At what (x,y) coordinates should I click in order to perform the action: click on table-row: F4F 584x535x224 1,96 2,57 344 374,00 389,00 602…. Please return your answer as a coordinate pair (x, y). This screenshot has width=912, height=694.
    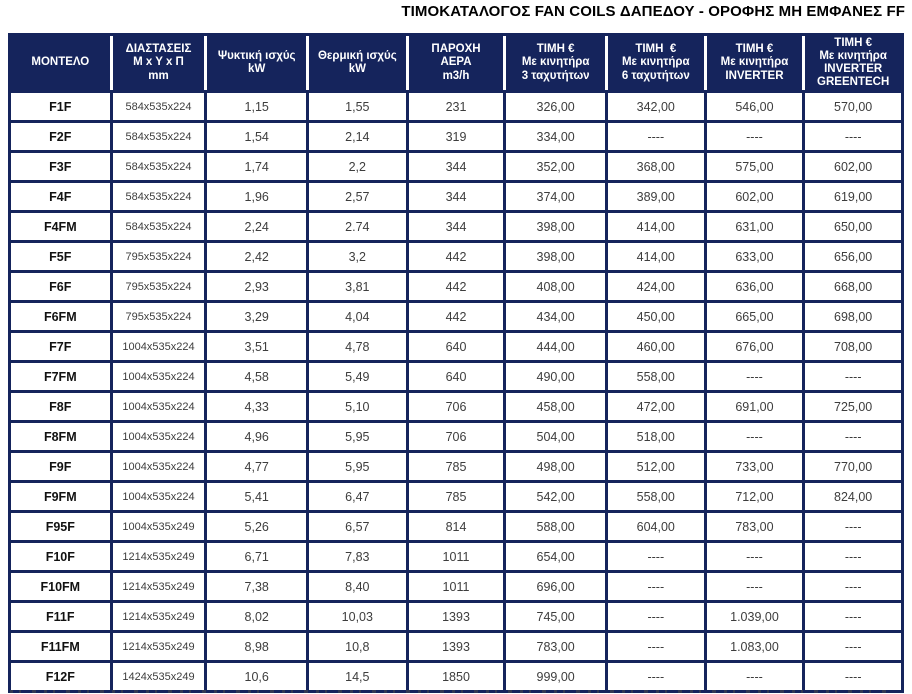
    Looking at the image, I should click on (456, 196).